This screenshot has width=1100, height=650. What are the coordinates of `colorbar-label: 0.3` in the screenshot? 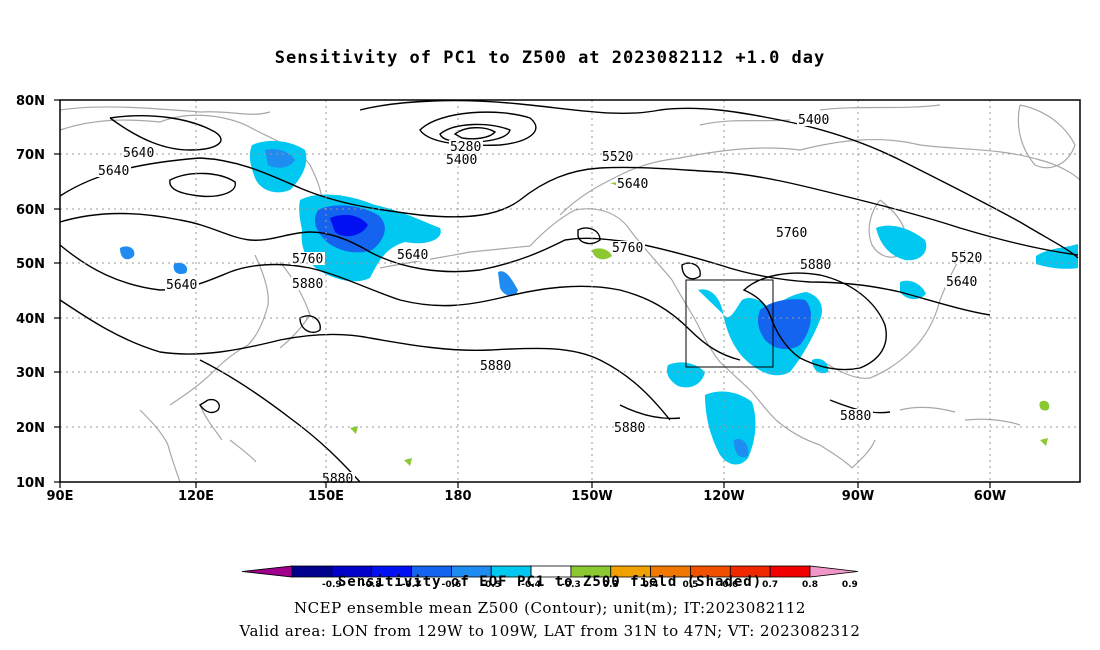 It's located at (611, 585).